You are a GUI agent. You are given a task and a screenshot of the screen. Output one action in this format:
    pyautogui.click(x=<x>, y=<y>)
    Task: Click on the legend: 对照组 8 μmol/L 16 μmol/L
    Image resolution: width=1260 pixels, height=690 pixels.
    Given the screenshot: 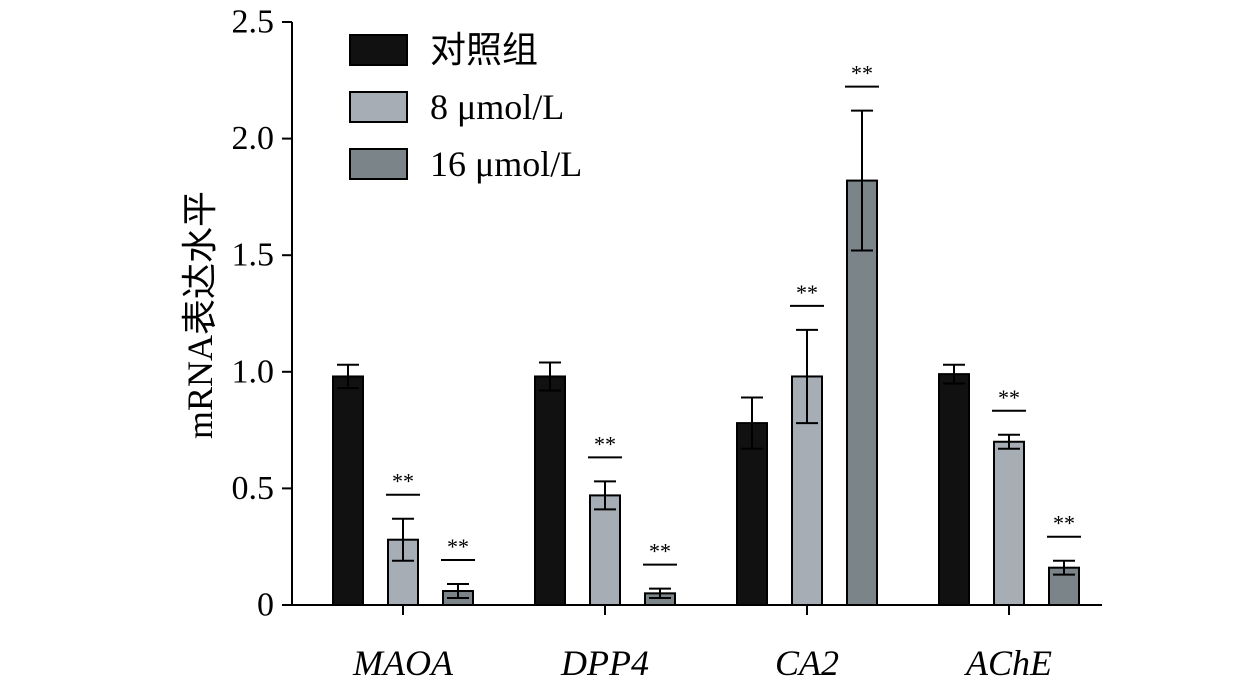 What is the action you would take?
    pyautogui.click(x=465, y=107)
    